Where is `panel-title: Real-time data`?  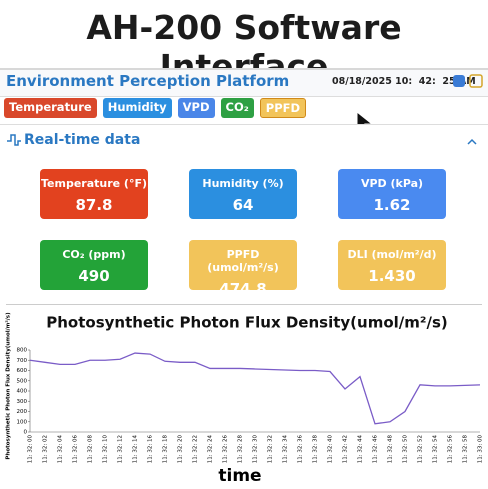 panel-title: Real-time data is located at coordinates (82, 140).